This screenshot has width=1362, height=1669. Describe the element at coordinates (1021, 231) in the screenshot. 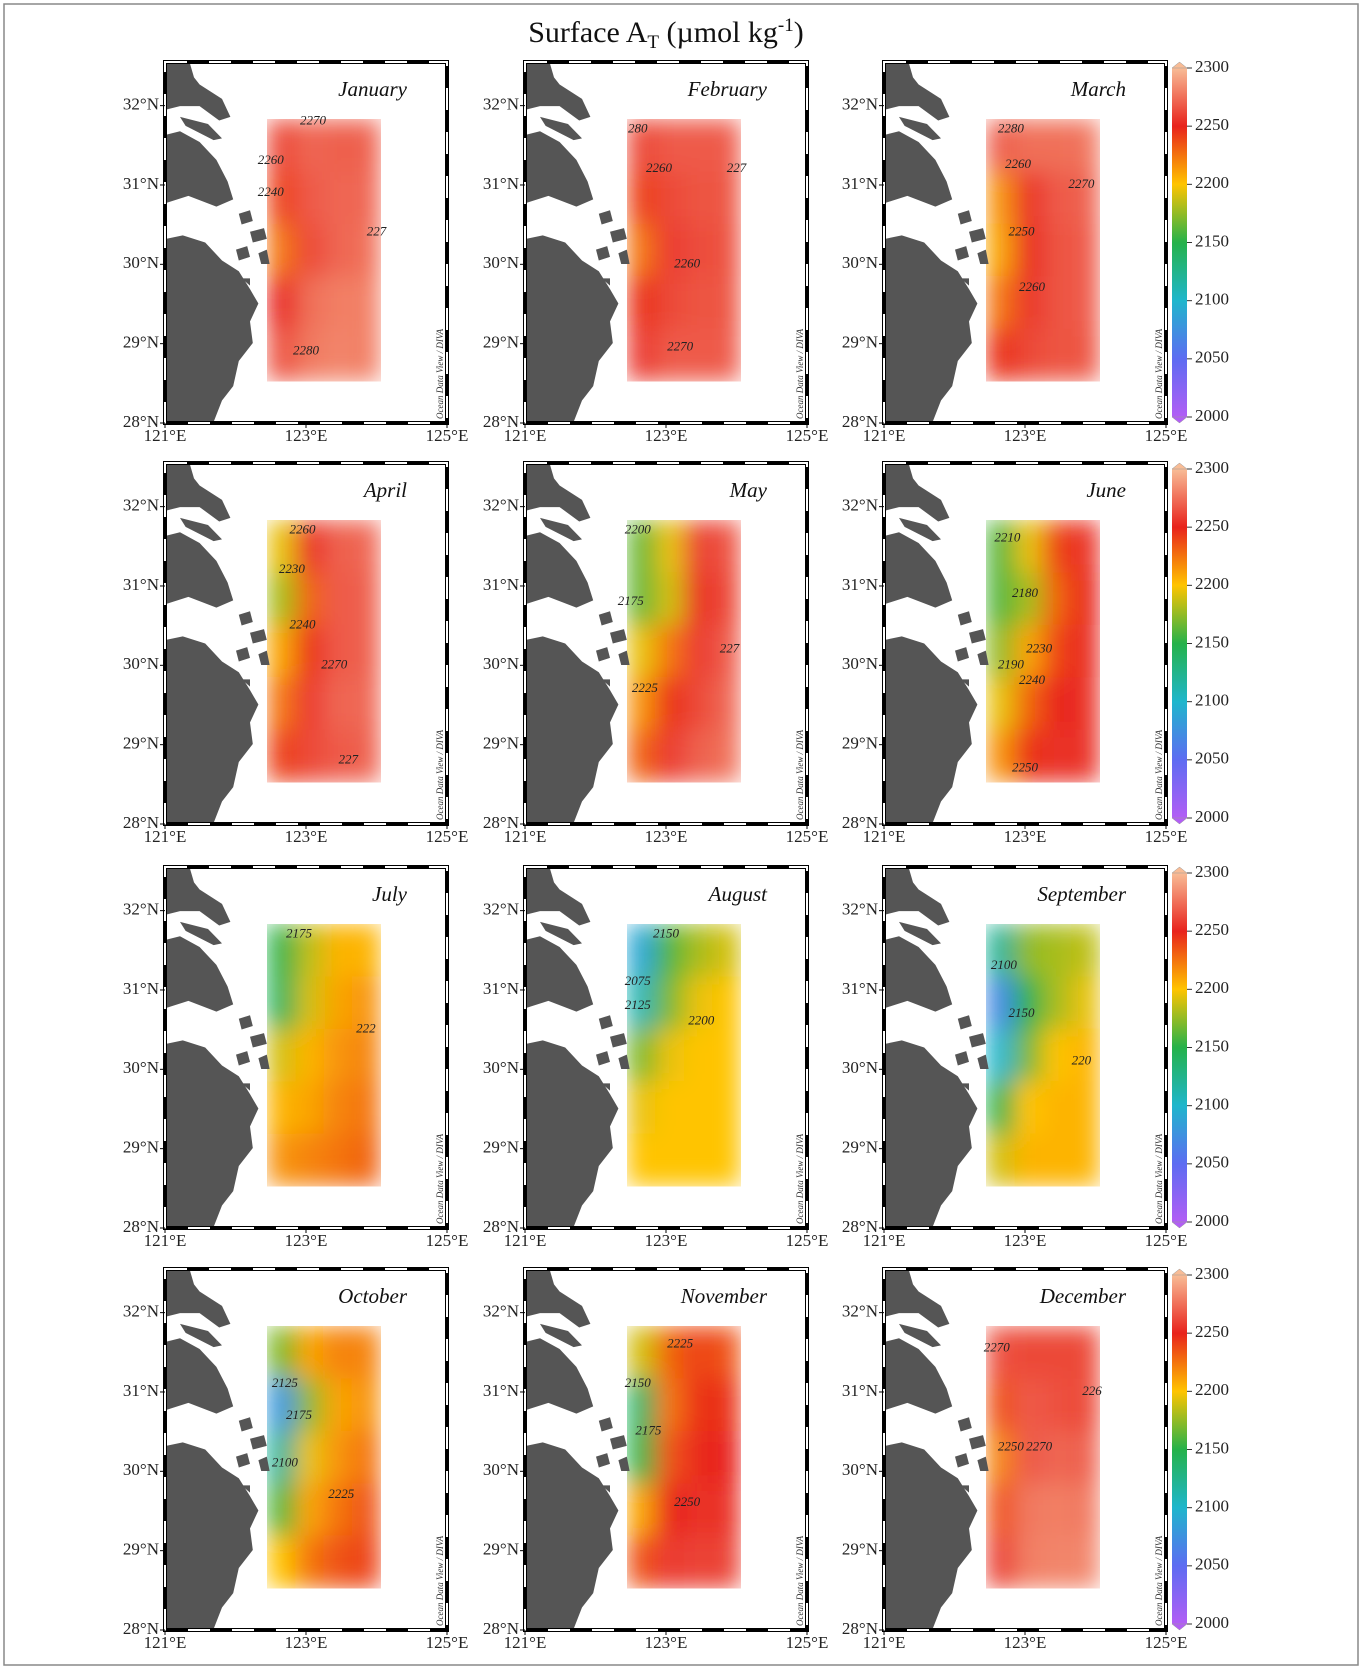

I see `contour-label: 2250` at that location.